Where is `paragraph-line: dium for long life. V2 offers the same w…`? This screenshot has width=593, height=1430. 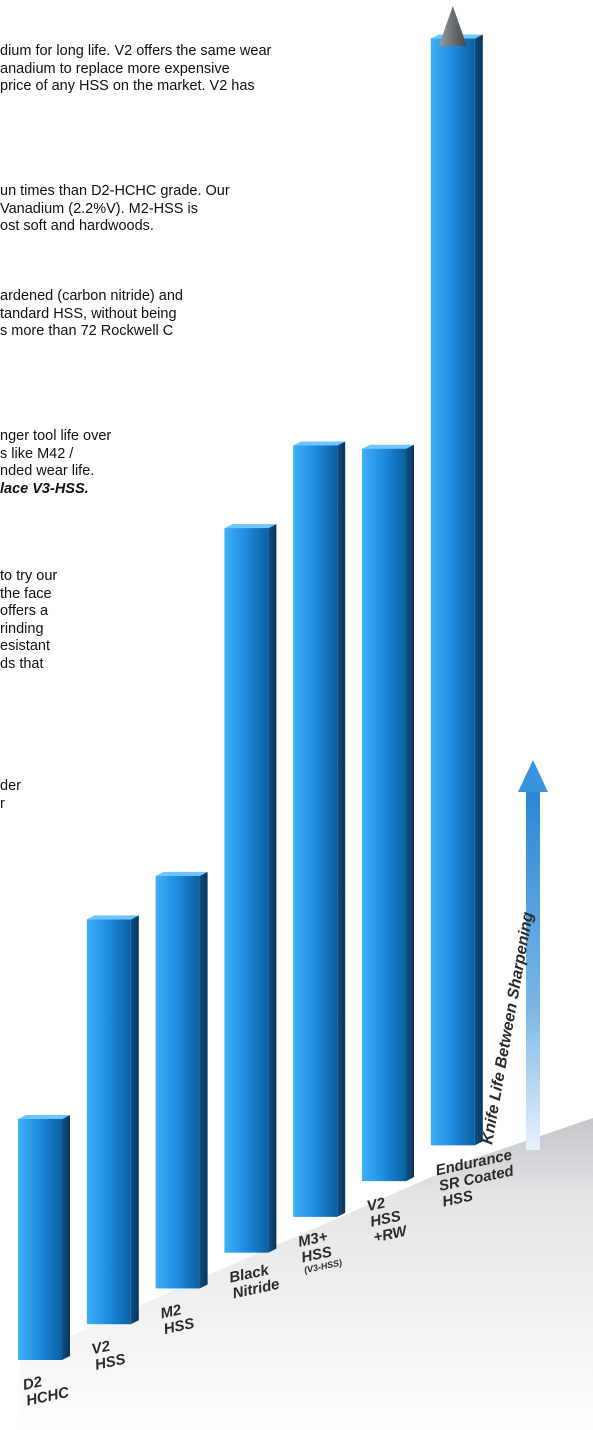
paragraph-line: dium for long life. V2 offers the same w… is located at coordinates (136, 51).